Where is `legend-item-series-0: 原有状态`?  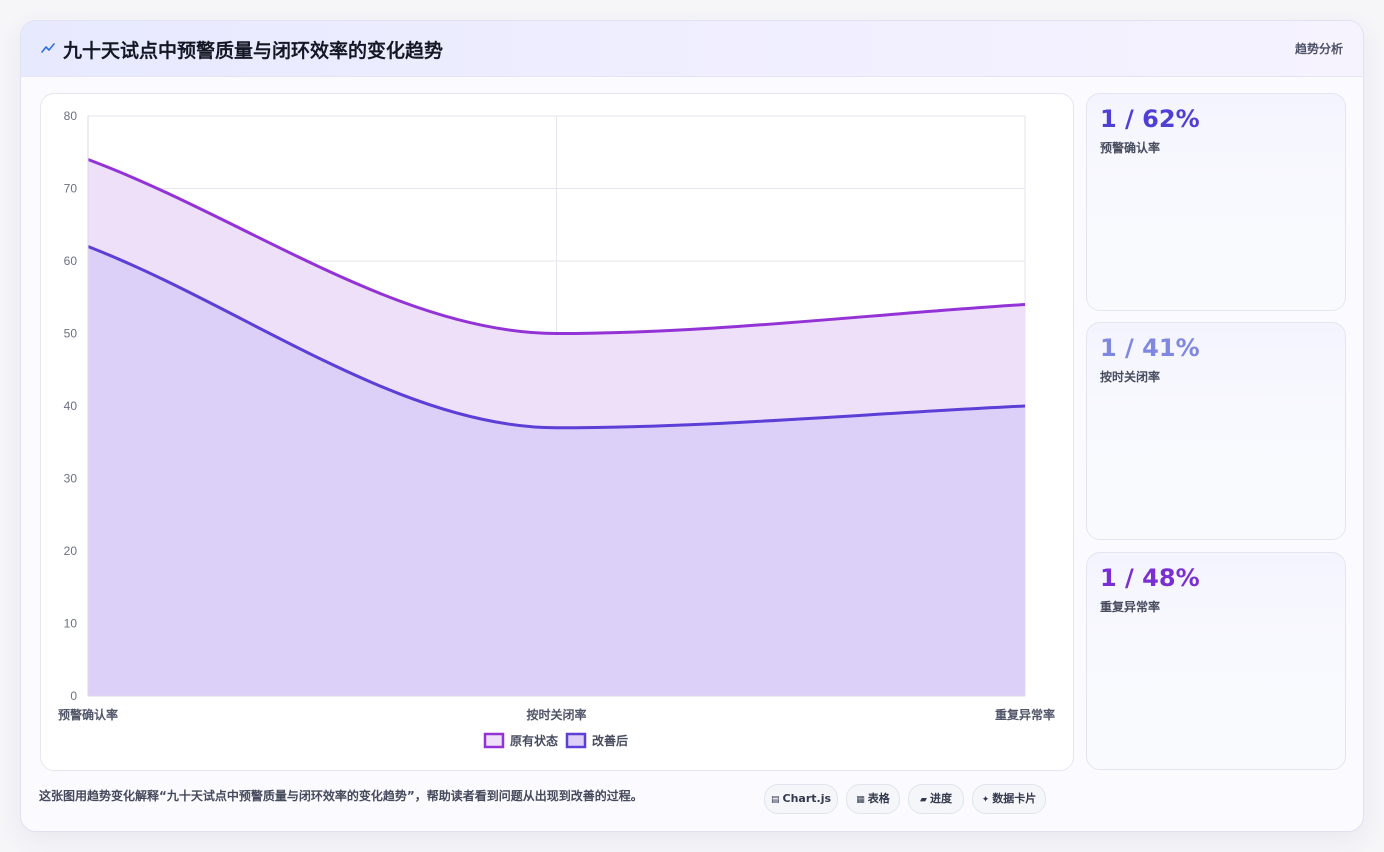 legend-item-series-0: 原有状态 is located at coordinates (520, 740).